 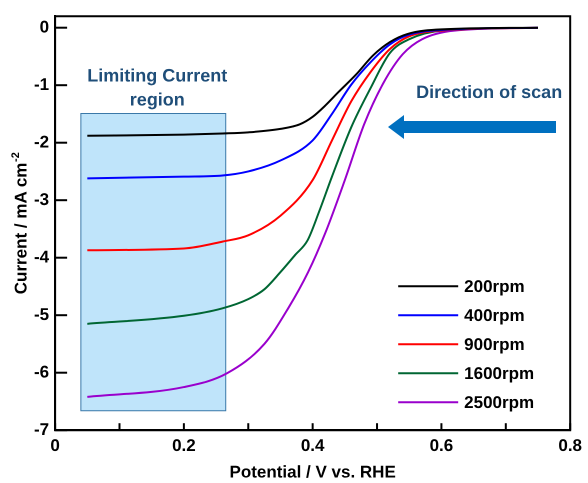 What do you see at coordinates (499, 402) in the screenshot?
I see `legend-label: 2500rpm` at bounding box center [499, 402].